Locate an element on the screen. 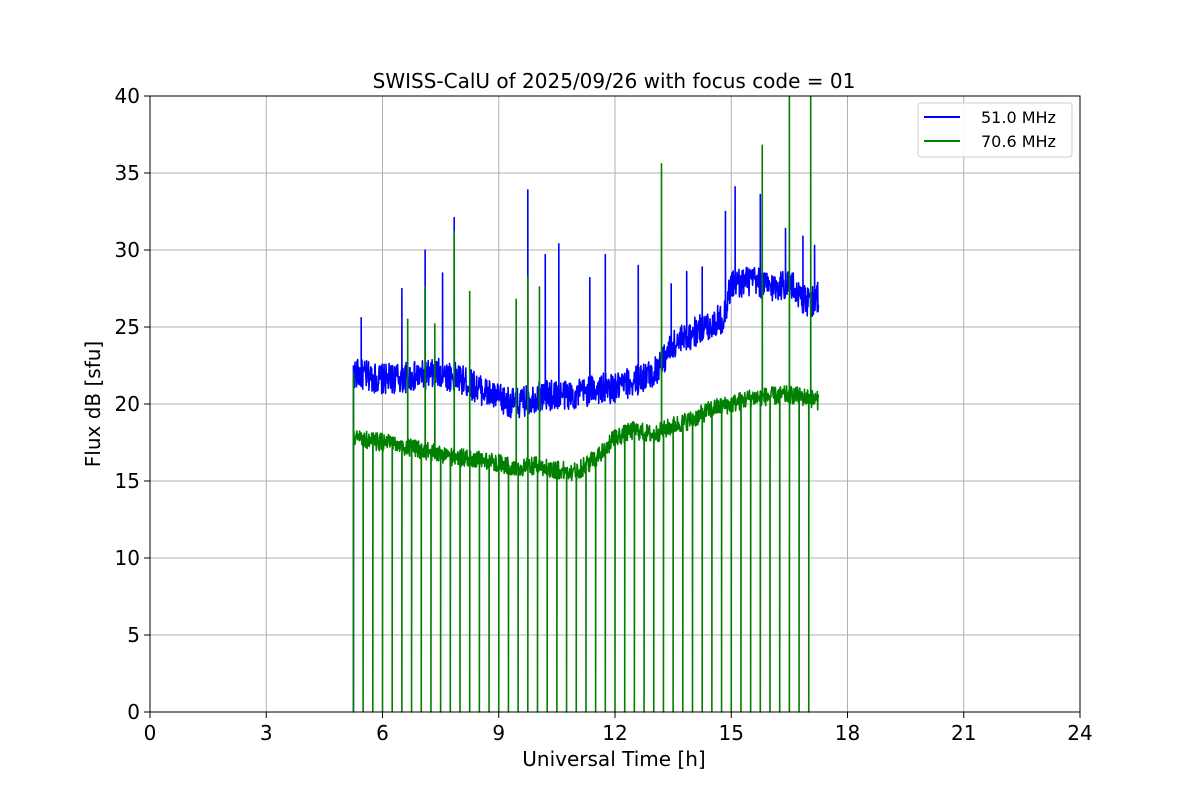 The height and width of the screenshot is (800, 1200). x-tick-label: 3 is located at coordinates (266, 733).